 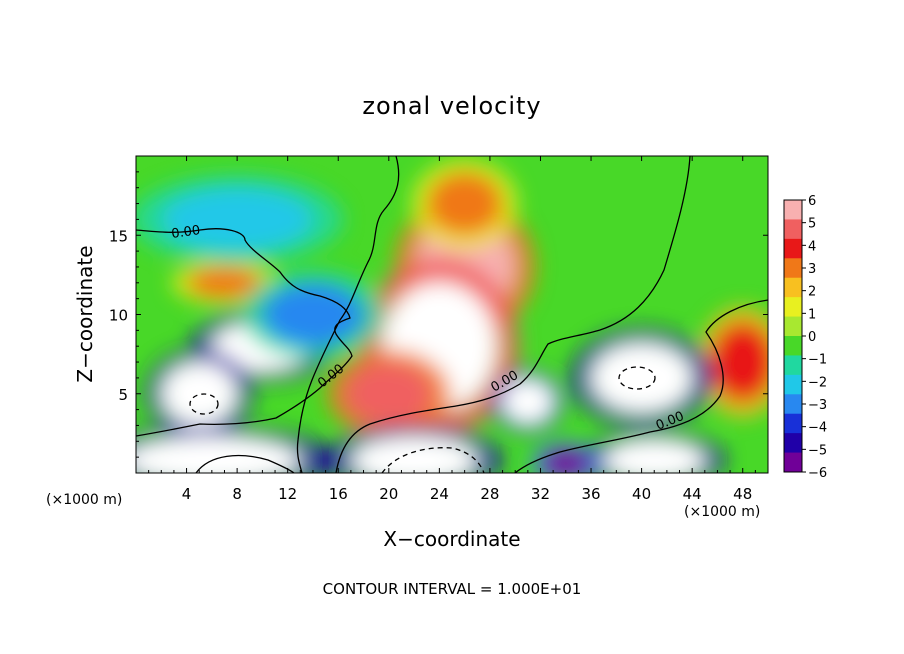 What do you see at coordinates (118, 236) in the screenshot?
I see `y-tick-label-2: 15` at bounding box center [118, 236].